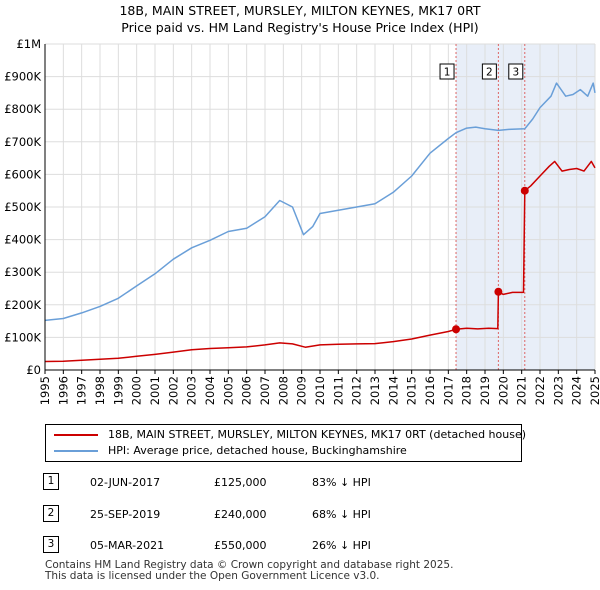 The height and width of the screenshot is (590, 600). Describe the element at coordinates (283, 390) in the screenshot. I see `x-tick-label: 2008` at that location.